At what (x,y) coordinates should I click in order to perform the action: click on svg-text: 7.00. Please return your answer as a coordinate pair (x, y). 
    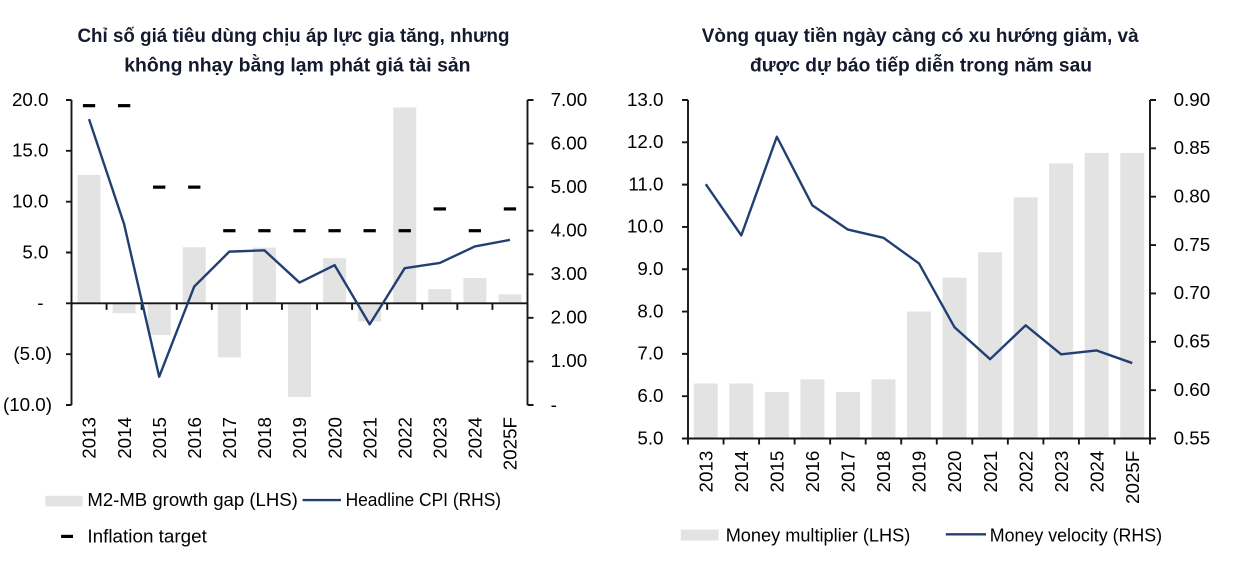
    Looking at the image, I should click on (569, 99).